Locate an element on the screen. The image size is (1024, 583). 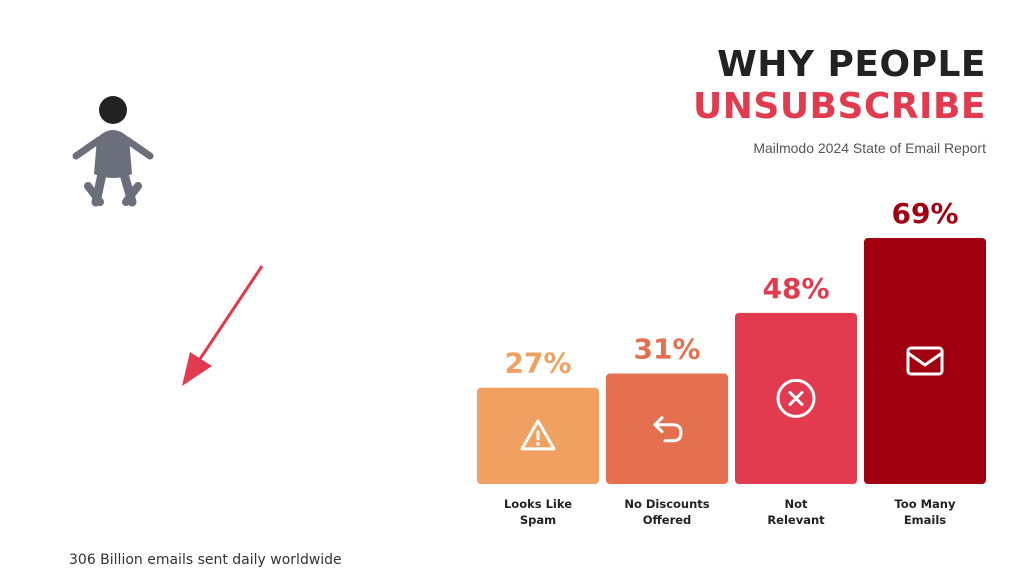
category-label: Spam is located at coordinates (538, 520).